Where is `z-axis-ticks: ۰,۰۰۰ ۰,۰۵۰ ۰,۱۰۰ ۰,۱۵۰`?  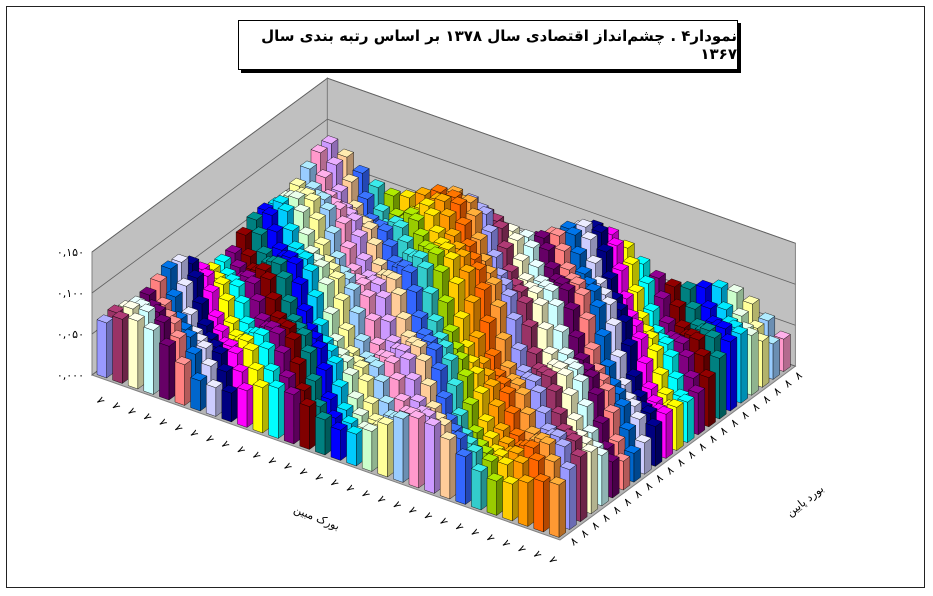 z-axis-ticks: ۰,۰۰۰ ۰,۰۵۰ ۰,۱۰۰ ۰,۱۵۰ is located at coordinates (70, 314).